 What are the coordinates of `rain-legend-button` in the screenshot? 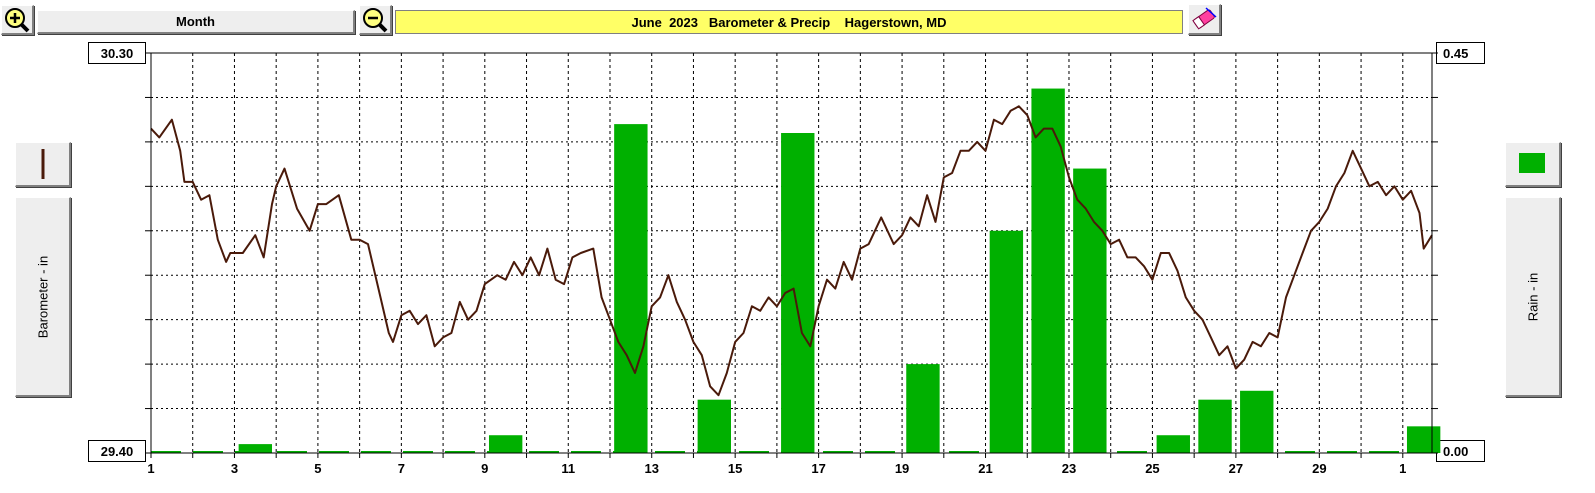 It's located at (1533, 164).